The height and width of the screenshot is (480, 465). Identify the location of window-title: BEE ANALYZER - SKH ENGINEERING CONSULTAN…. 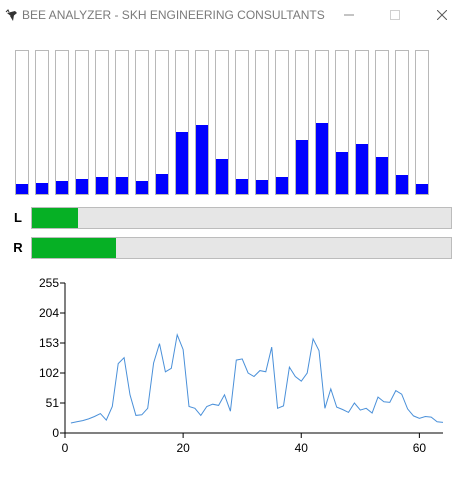
(173, 15).